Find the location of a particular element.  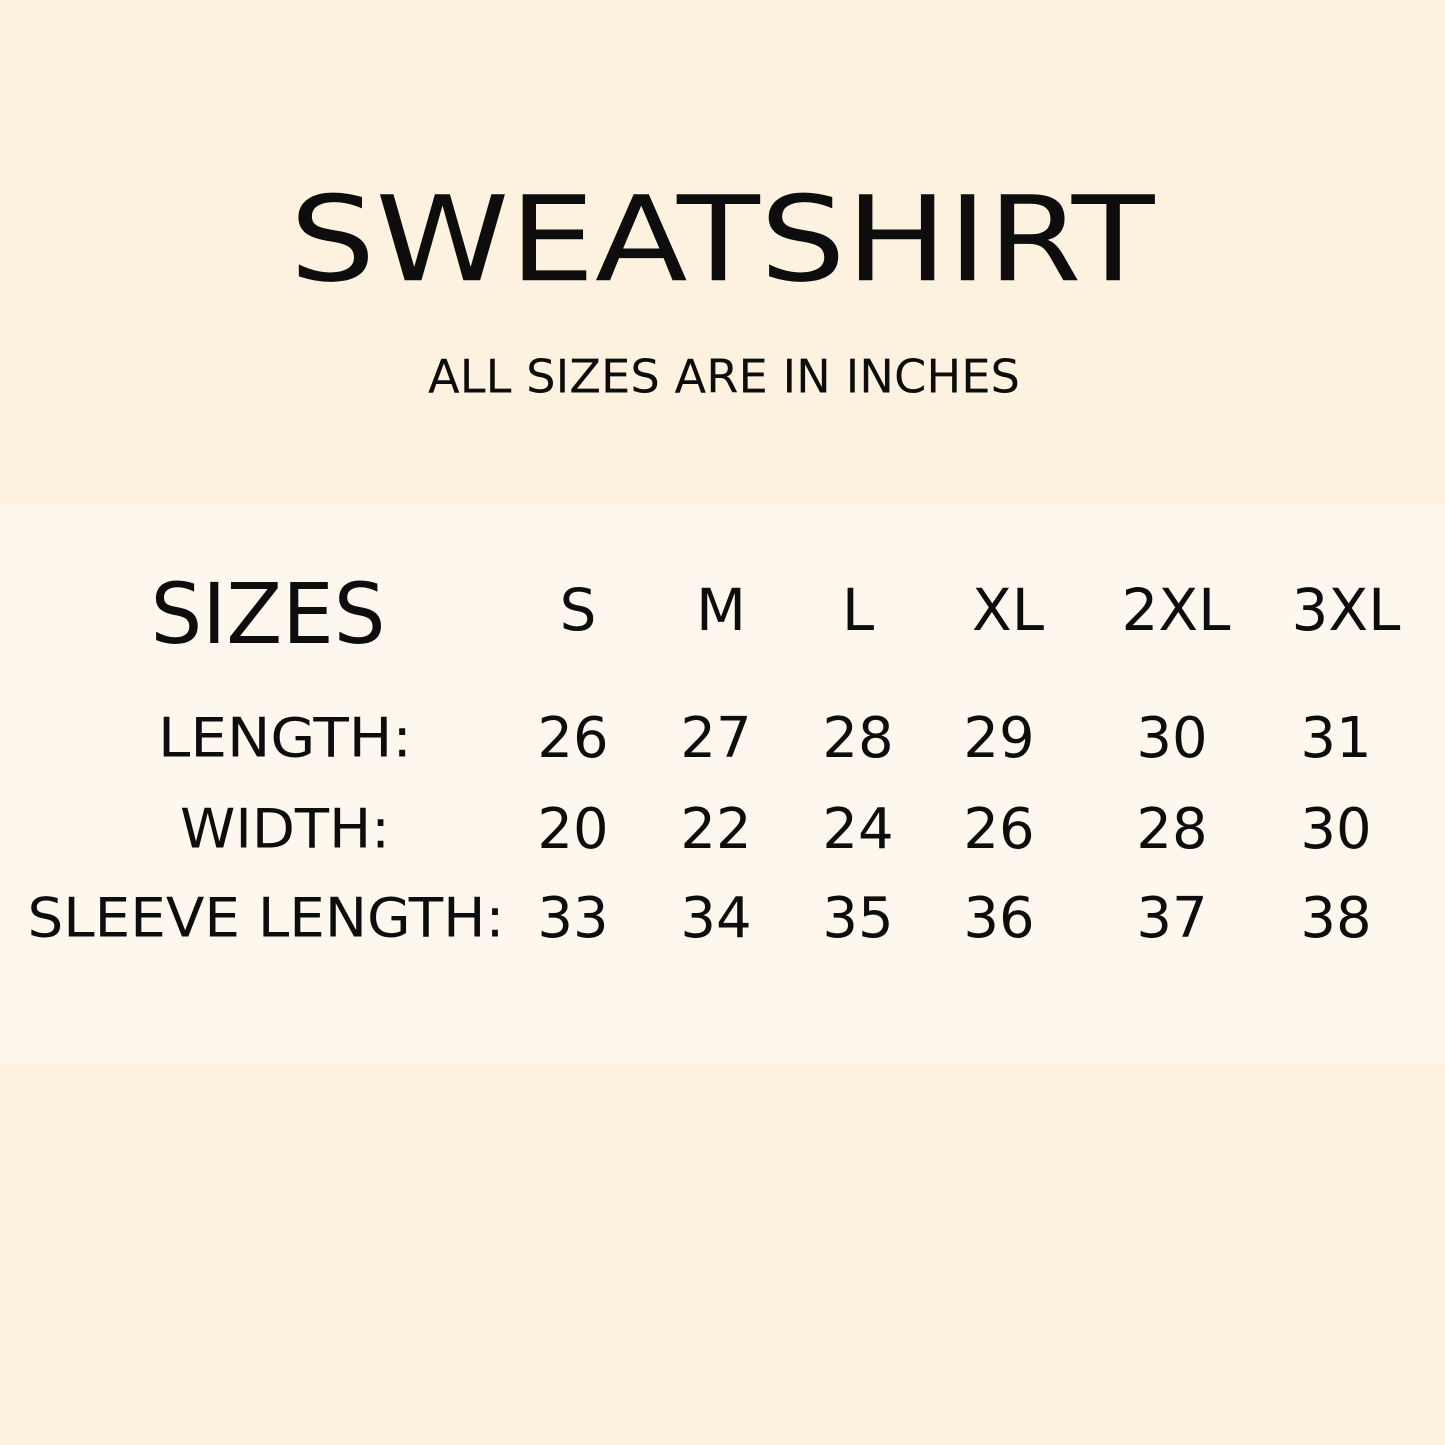

cell-value: 27 is located at coordinates (715, 738).